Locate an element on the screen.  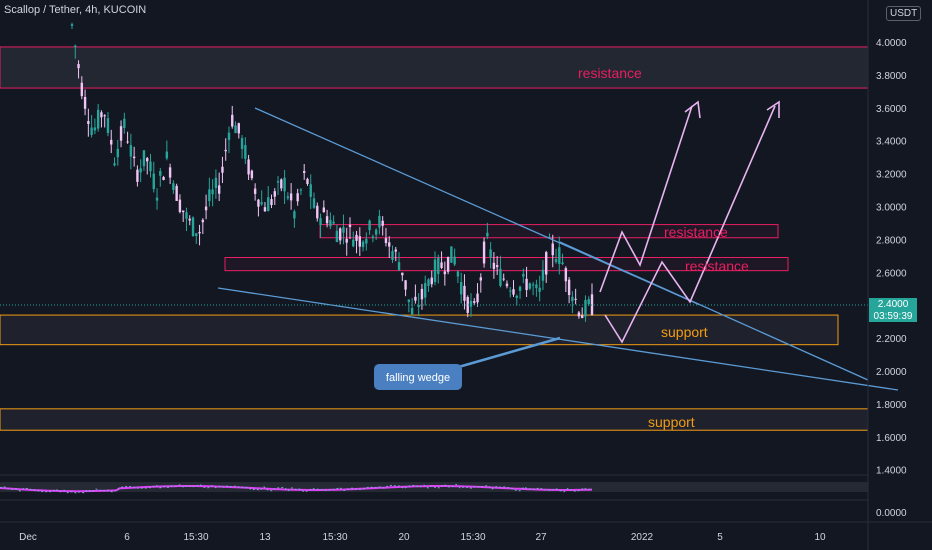
price-tick-label: 2.2000 is located at coordinates (891, 339).